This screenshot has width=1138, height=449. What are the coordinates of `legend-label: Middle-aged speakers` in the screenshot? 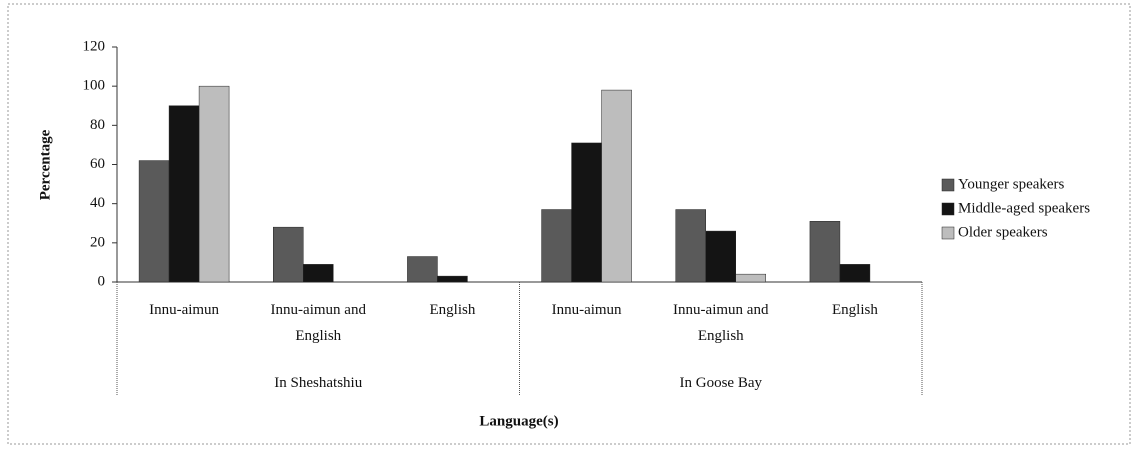 It's located at (1024, 208).